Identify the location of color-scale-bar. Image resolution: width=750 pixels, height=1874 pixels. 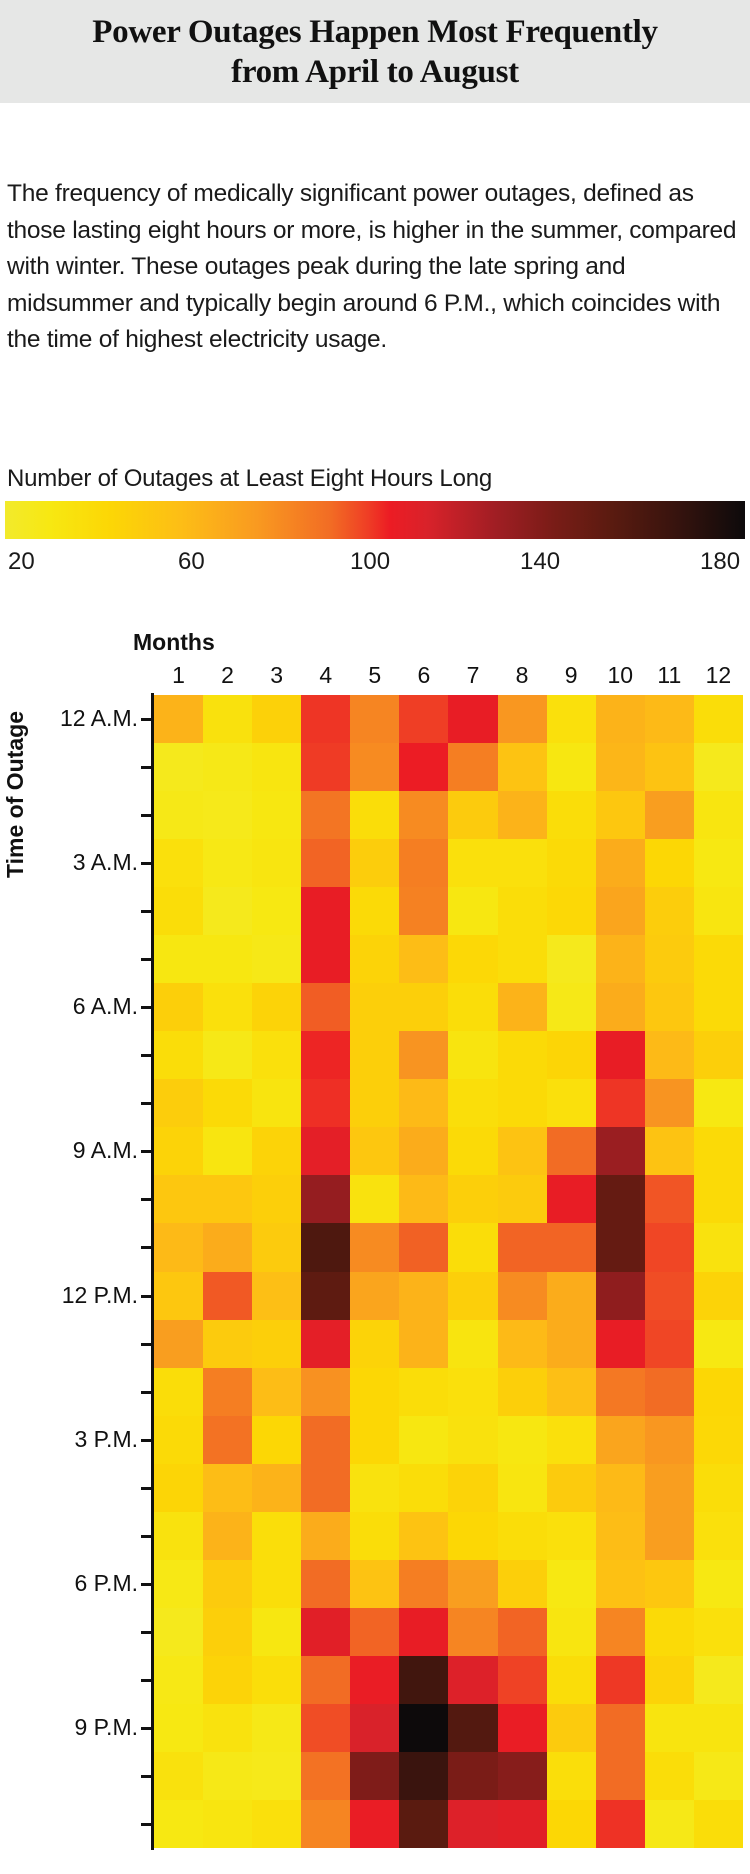
(375, 520).